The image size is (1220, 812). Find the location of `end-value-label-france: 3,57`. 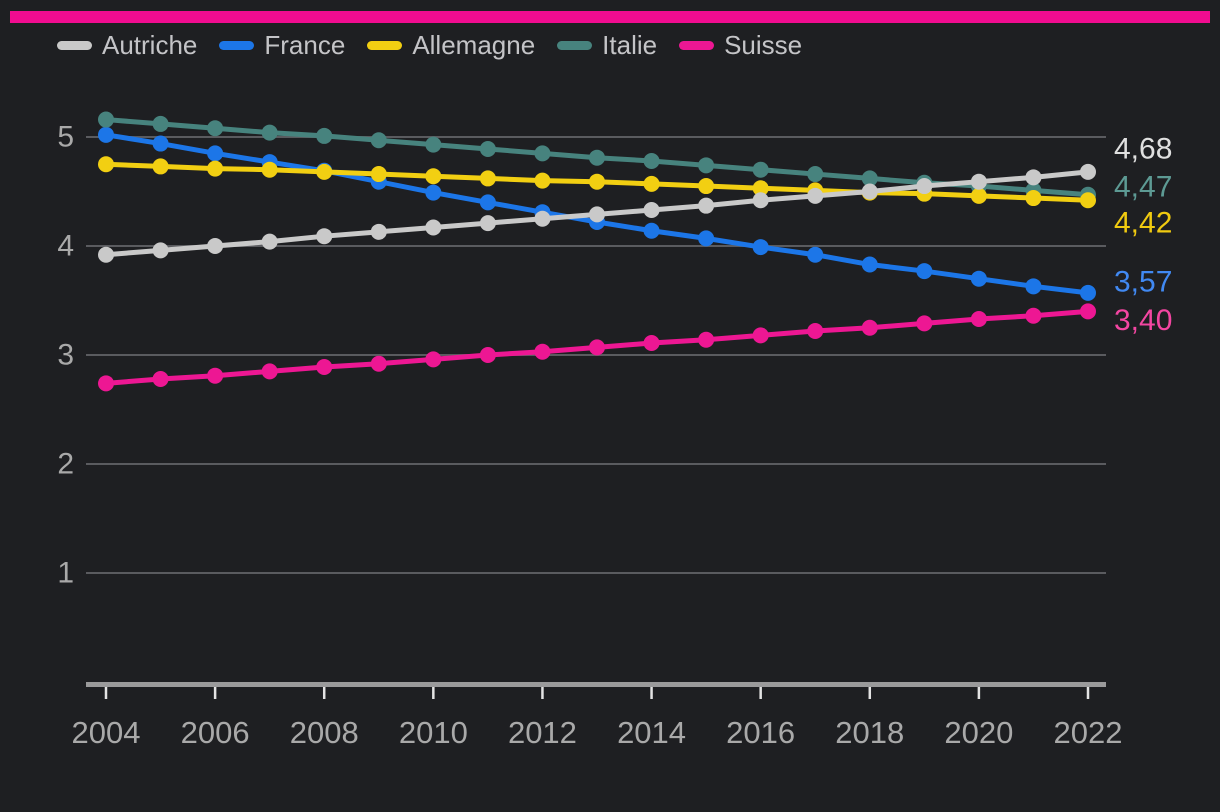

end-value-label-france: 3,57 is located at coordinates (1143, 281).